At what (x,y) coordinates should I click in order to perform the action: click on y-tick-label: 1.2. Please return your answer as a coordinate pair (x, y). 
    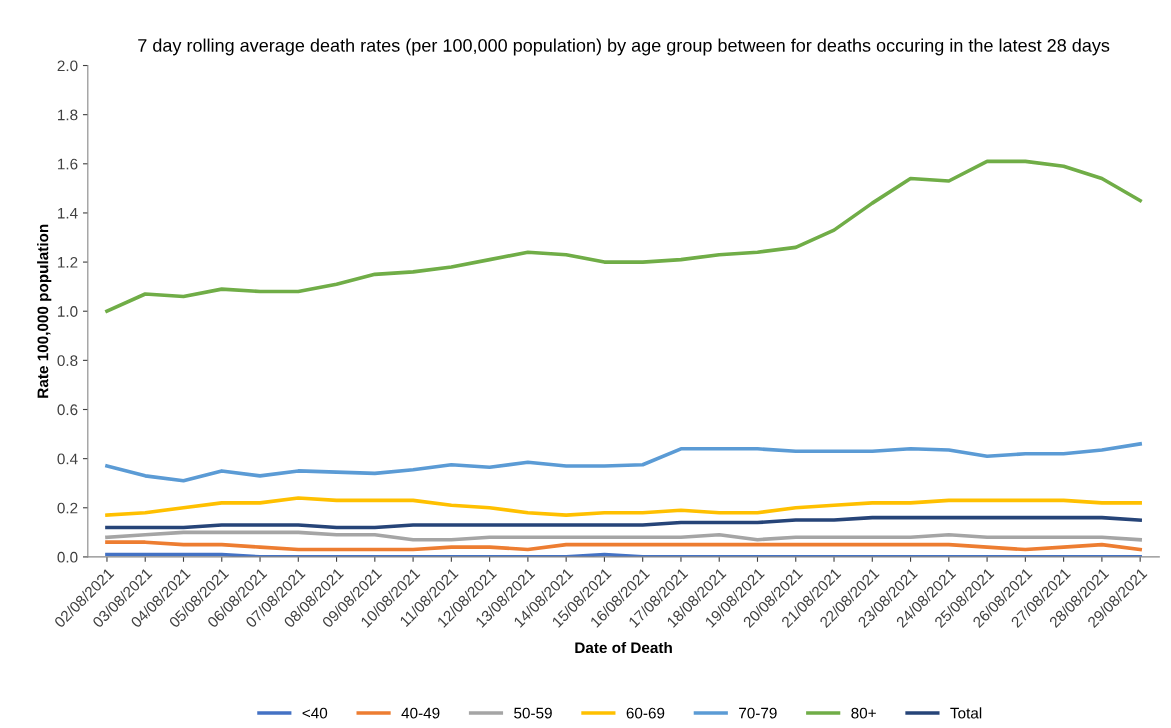
    Looking at the image, I should click on (68, 262).